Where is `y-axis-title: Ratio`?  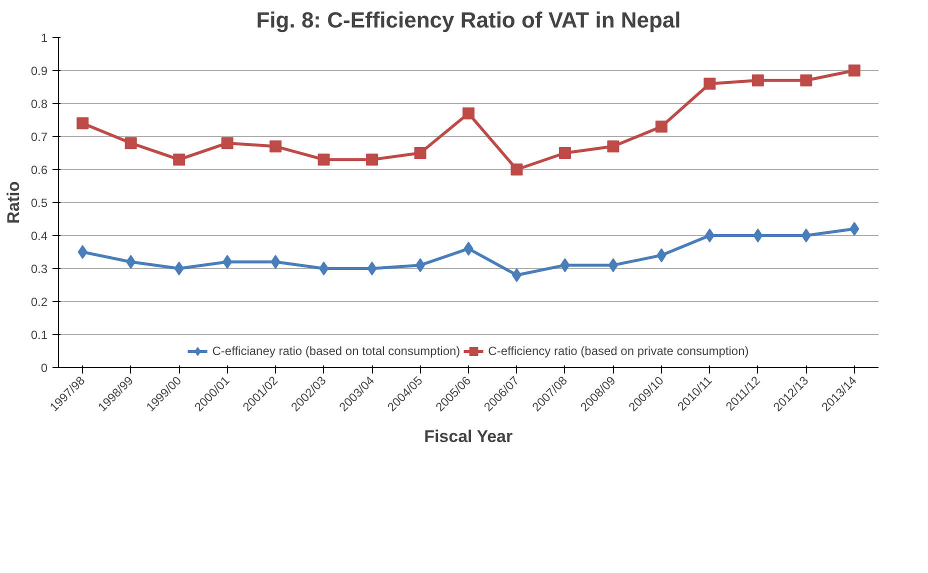 y-axis-title: Ratio is located at coordinates (13, 202).